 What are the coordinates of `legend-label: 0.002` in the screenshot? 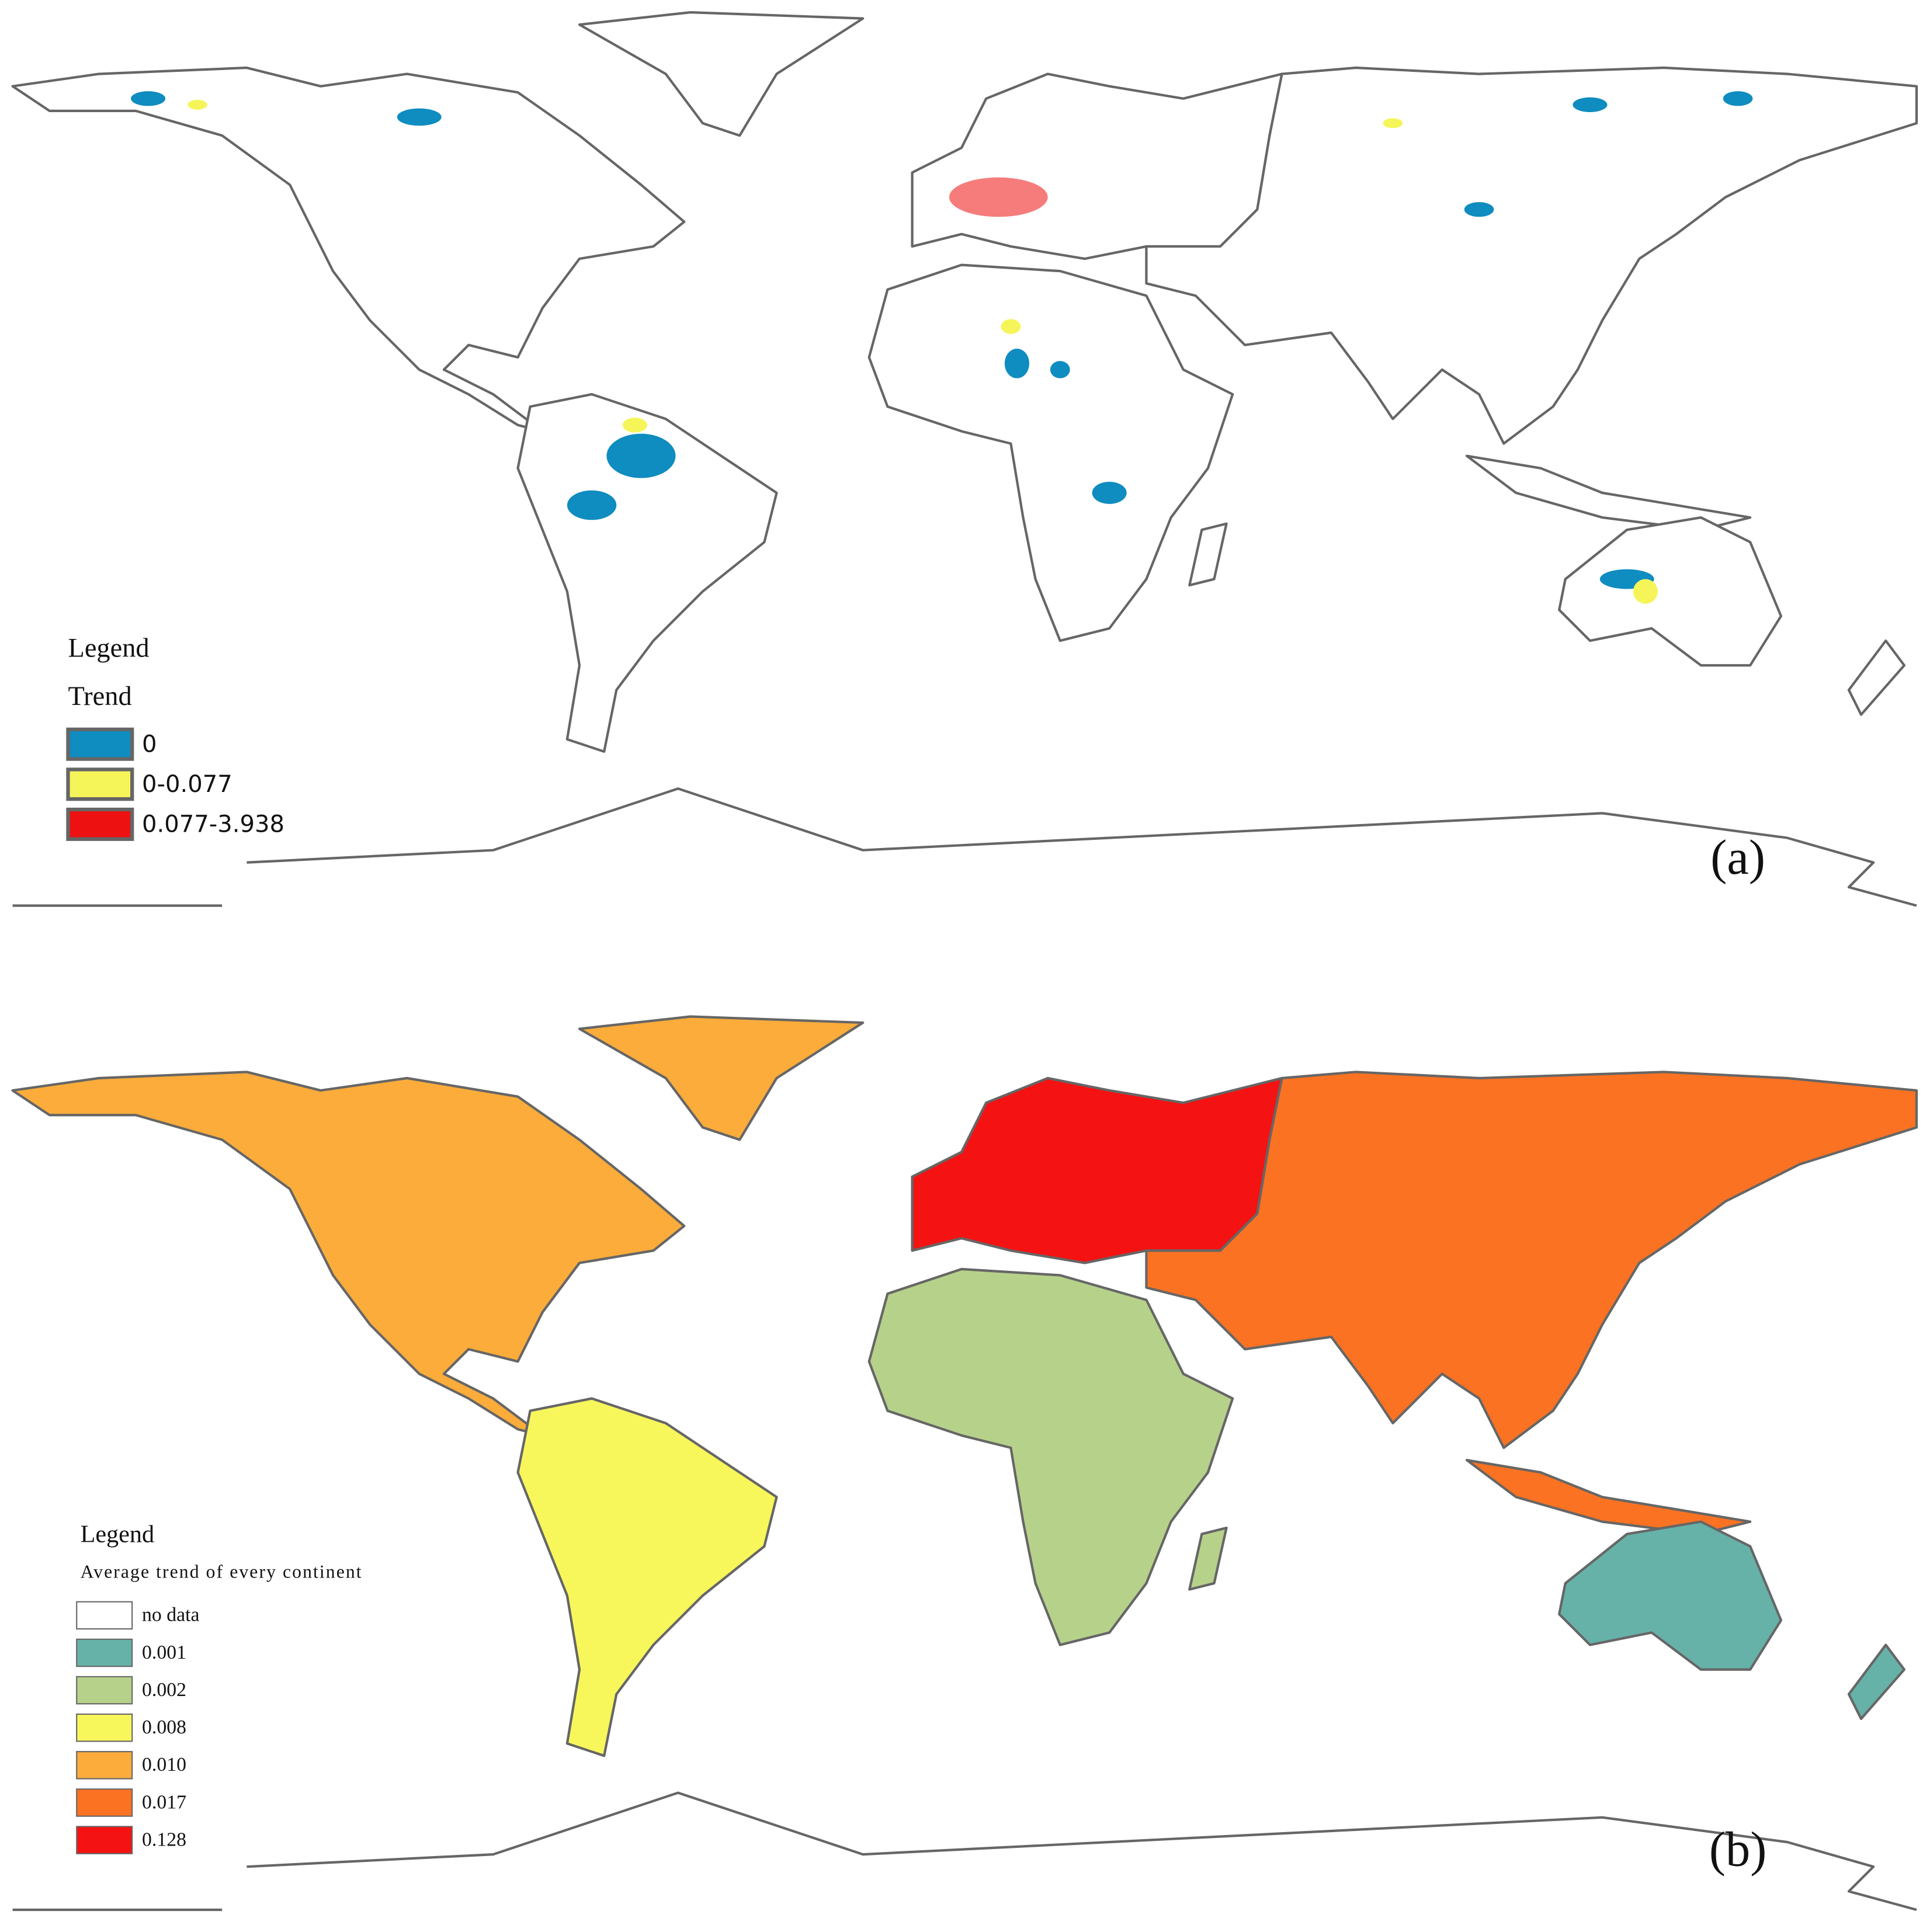 It's located at (164, 1690).